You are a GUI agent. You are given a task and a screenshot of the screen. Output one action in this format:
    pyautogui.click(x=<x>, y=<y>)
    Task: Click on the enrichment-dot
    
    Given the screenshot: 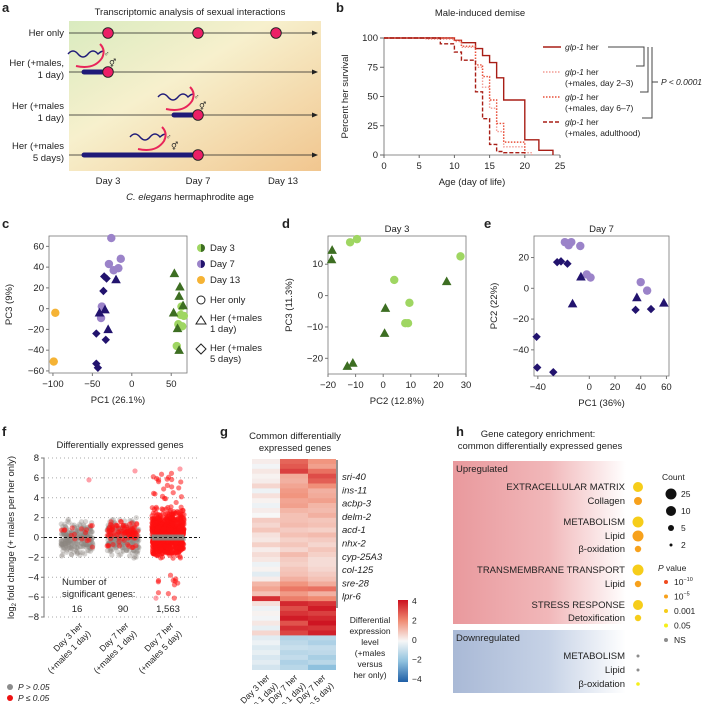 What is the action you would take?
    pyautogui.click(x=638, y=670)
    